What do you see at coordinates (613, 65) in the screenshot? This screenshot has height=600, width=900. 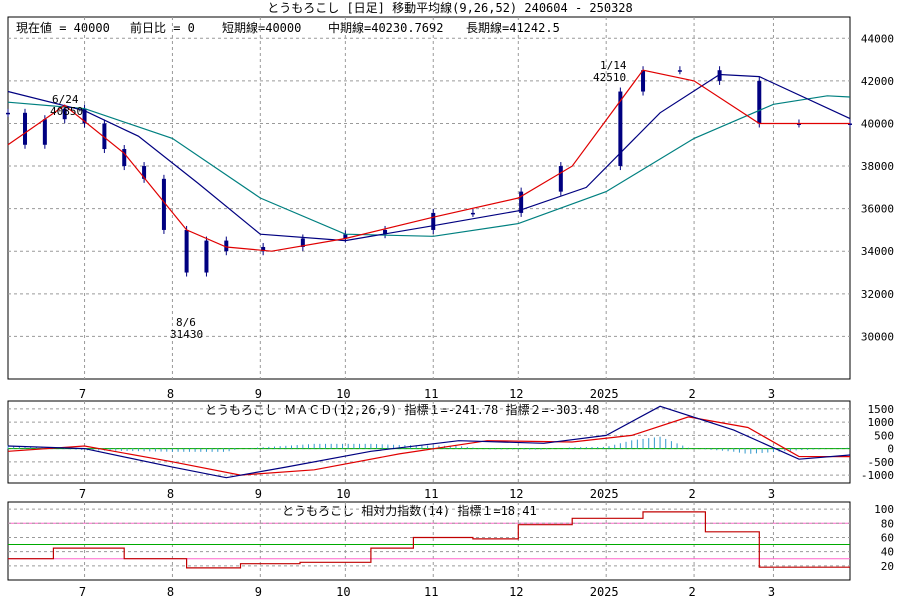 I see `annotation-a3-date: 1/14` at bounding box center [613, 65].